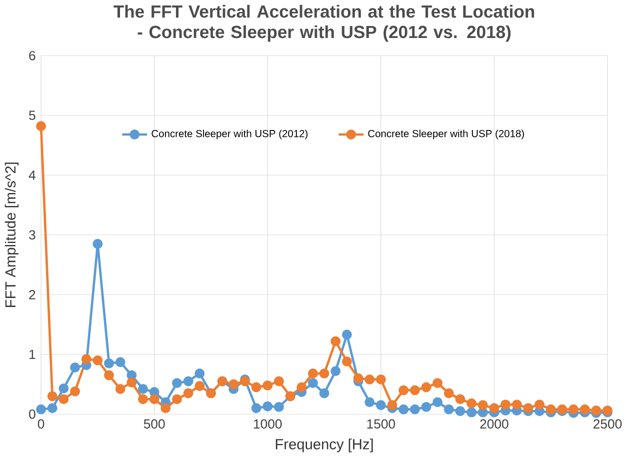 The image size is (627, 457). I want to click on y-tick-label: 4, so click(32, 175).